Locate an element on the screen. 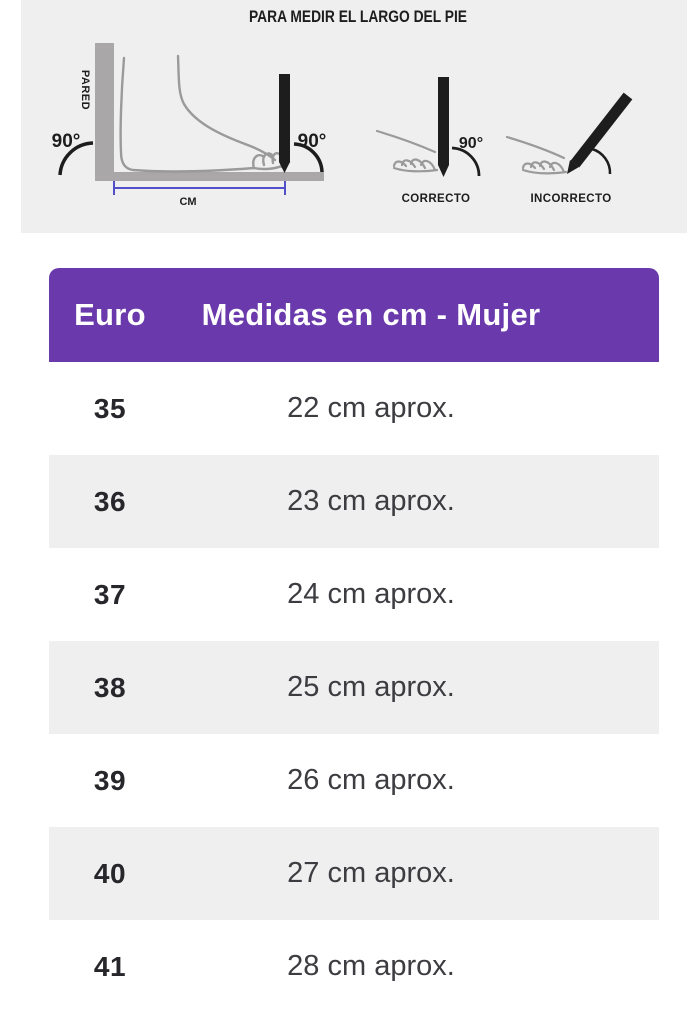  diagram-title: PARA MEDIR EL LARGO DEL PIE is located at coordinates (358, 17).